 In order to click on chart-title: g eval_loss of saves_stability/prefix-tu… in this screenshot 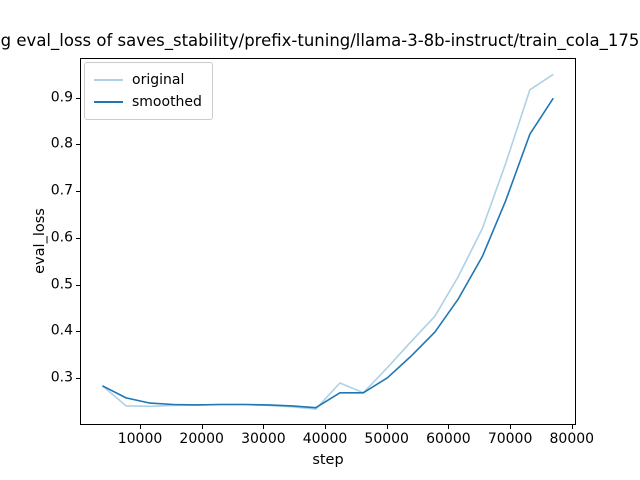, I will do `click(320, 40)`.